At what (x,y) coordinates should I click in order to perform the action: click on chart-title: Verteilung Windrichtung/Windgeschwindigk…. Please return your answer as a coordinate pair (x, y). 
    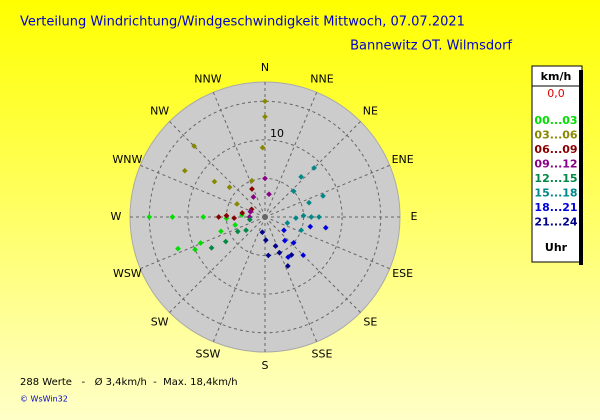
    Looking at the image, I should click on (242, 22).